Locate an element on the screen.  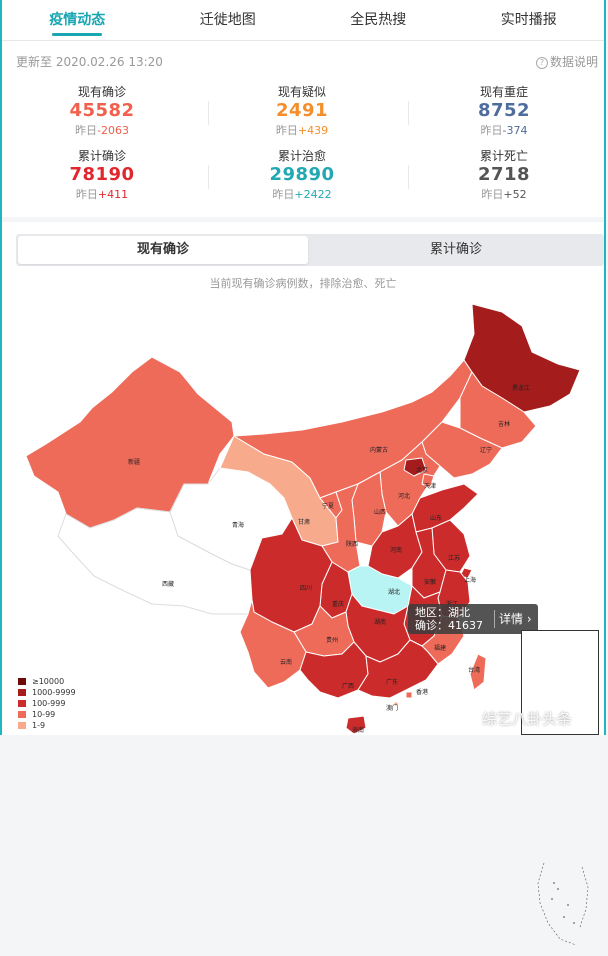
stat-2: 现有重症 8752 昨日-374 is located at coordinates (504, 110).